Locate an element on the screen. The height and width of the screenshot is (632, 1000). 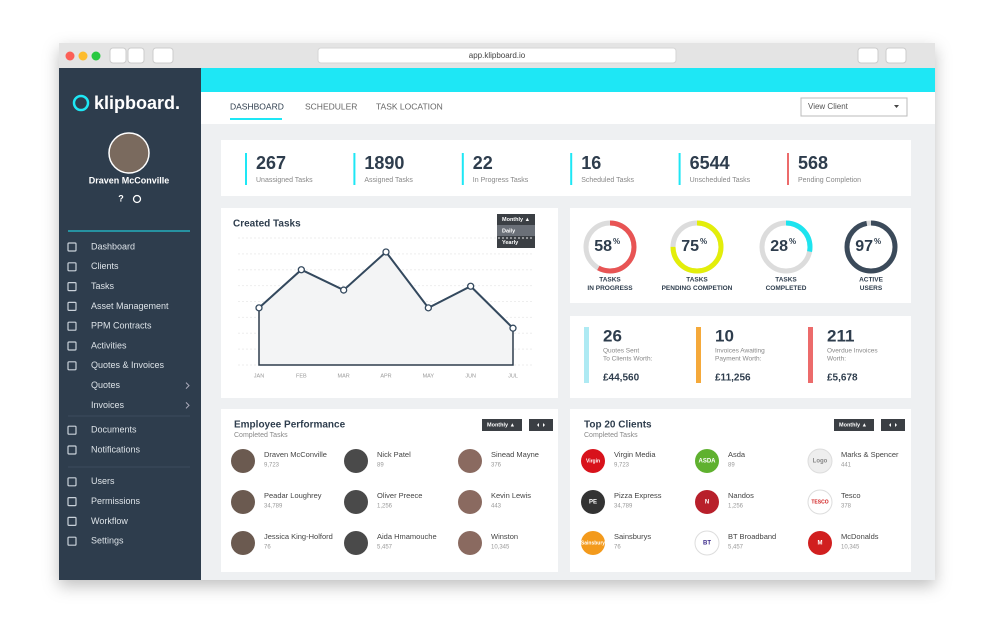
x-tick-label: FEB is located at coordinates (301, 376).